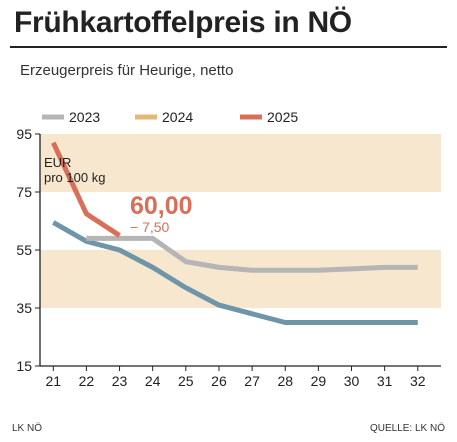  What do you see at coordinates (183, 22) in the screenshot?
I see `chart-title: Frühkartoffelpreis in NÖ` at bounding box center [183, 22].